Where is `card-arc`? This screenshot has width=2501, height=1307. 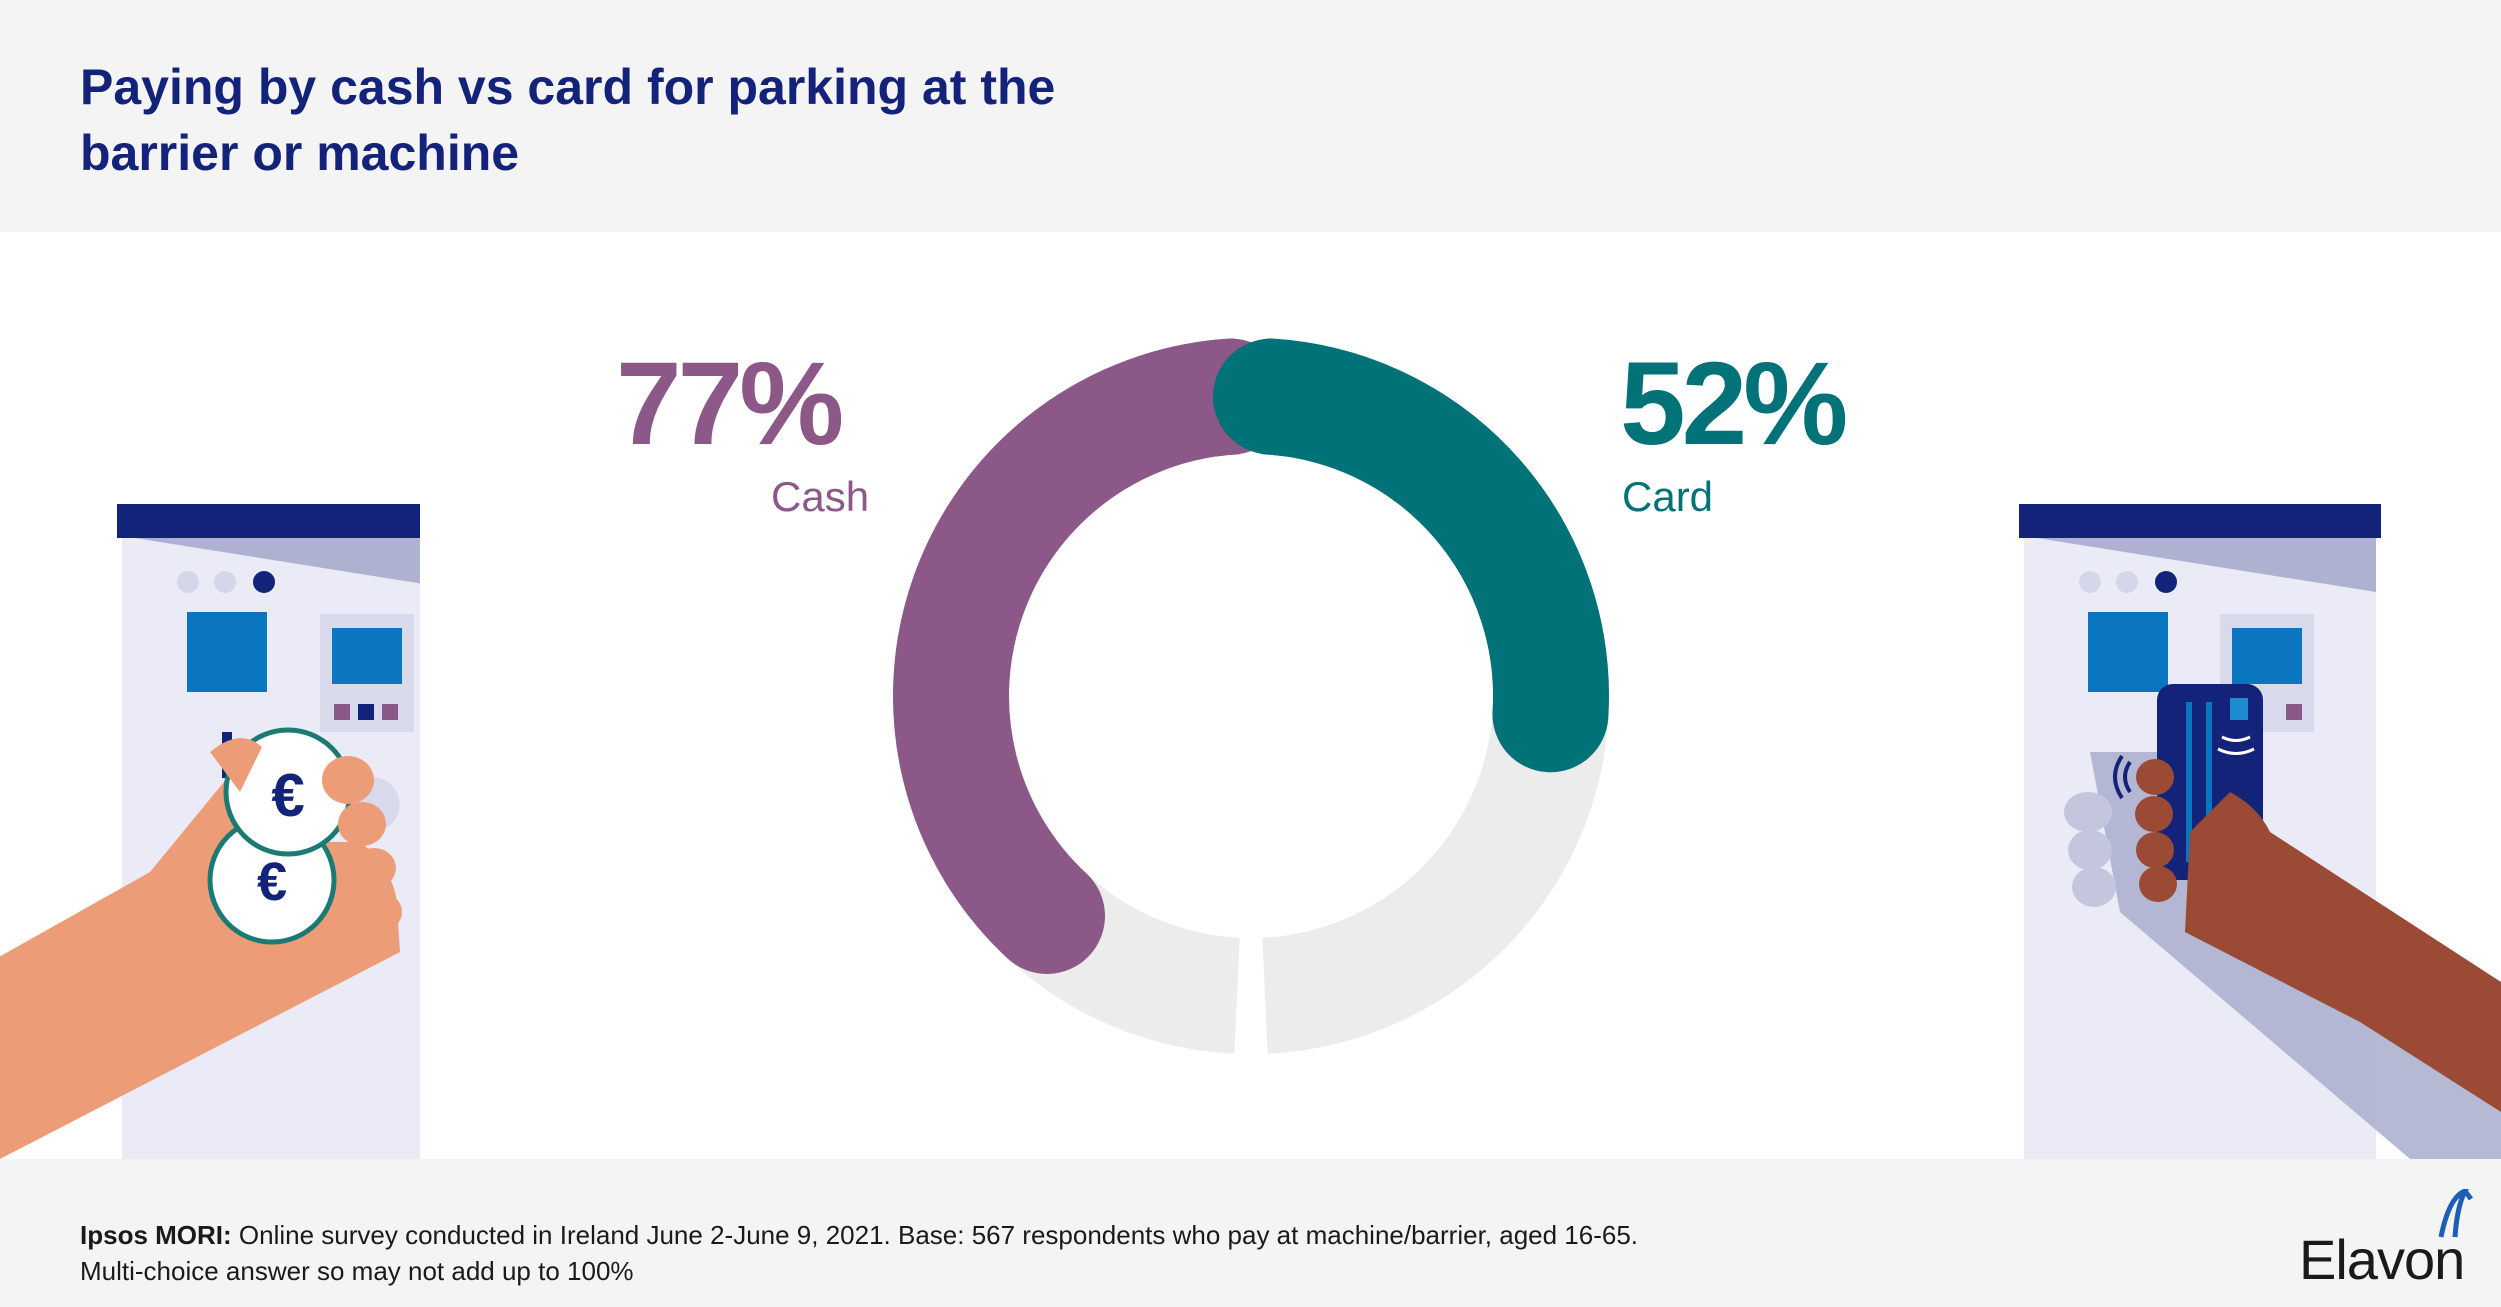 card-arc is located at coordinates (1410, 555).